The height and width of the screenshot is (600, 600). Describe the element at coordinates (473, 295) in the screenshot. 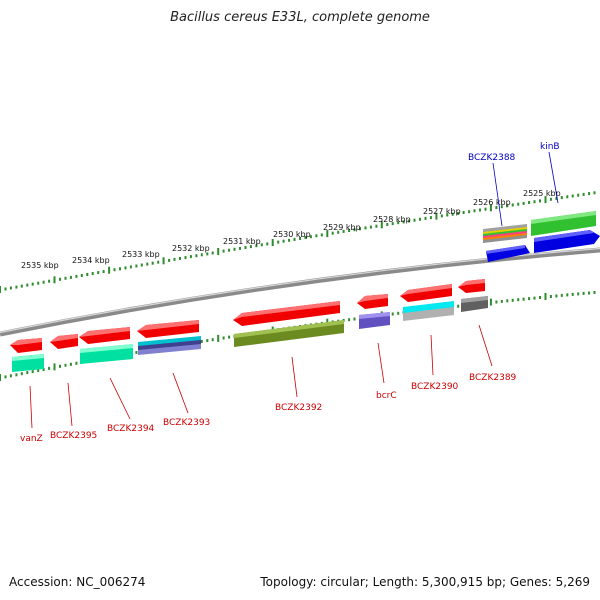

I see `feature-bczk2389` at that location.